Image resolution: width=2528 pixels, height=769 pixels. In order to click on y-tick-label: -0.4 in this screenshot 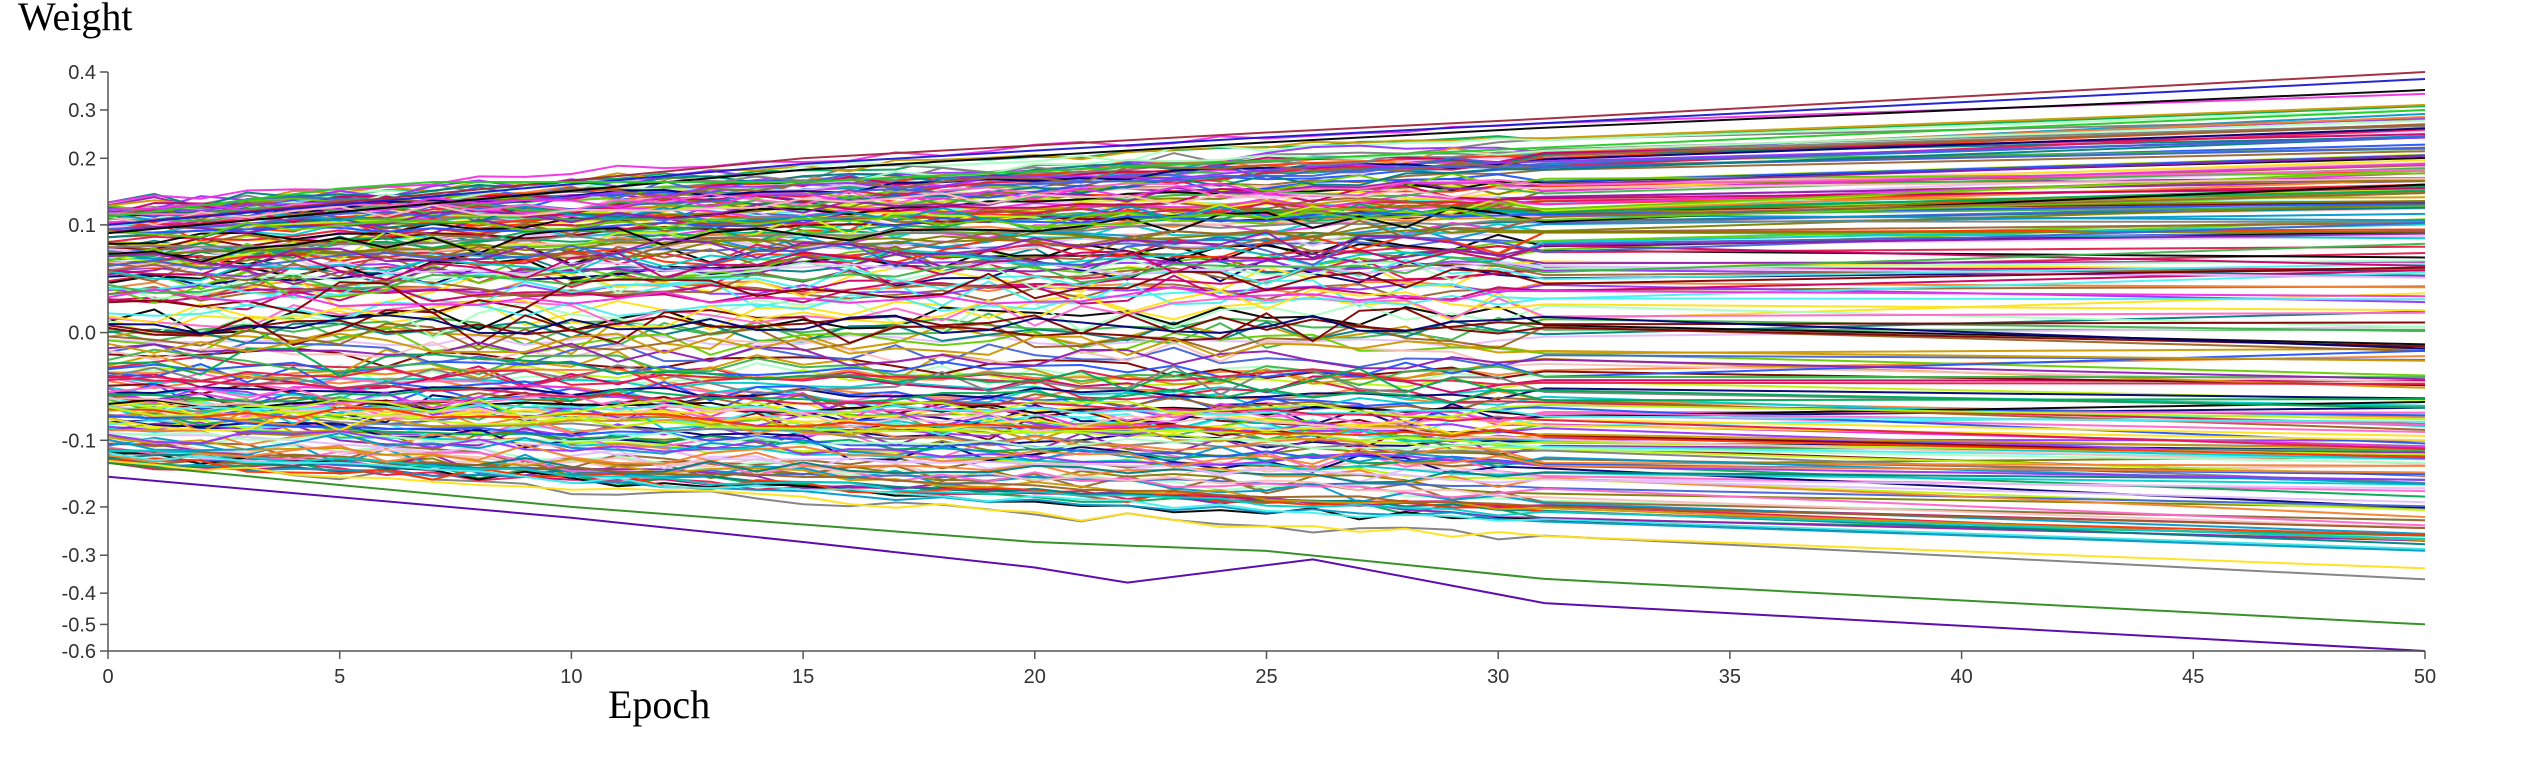, I will do `click(79, 594)`.